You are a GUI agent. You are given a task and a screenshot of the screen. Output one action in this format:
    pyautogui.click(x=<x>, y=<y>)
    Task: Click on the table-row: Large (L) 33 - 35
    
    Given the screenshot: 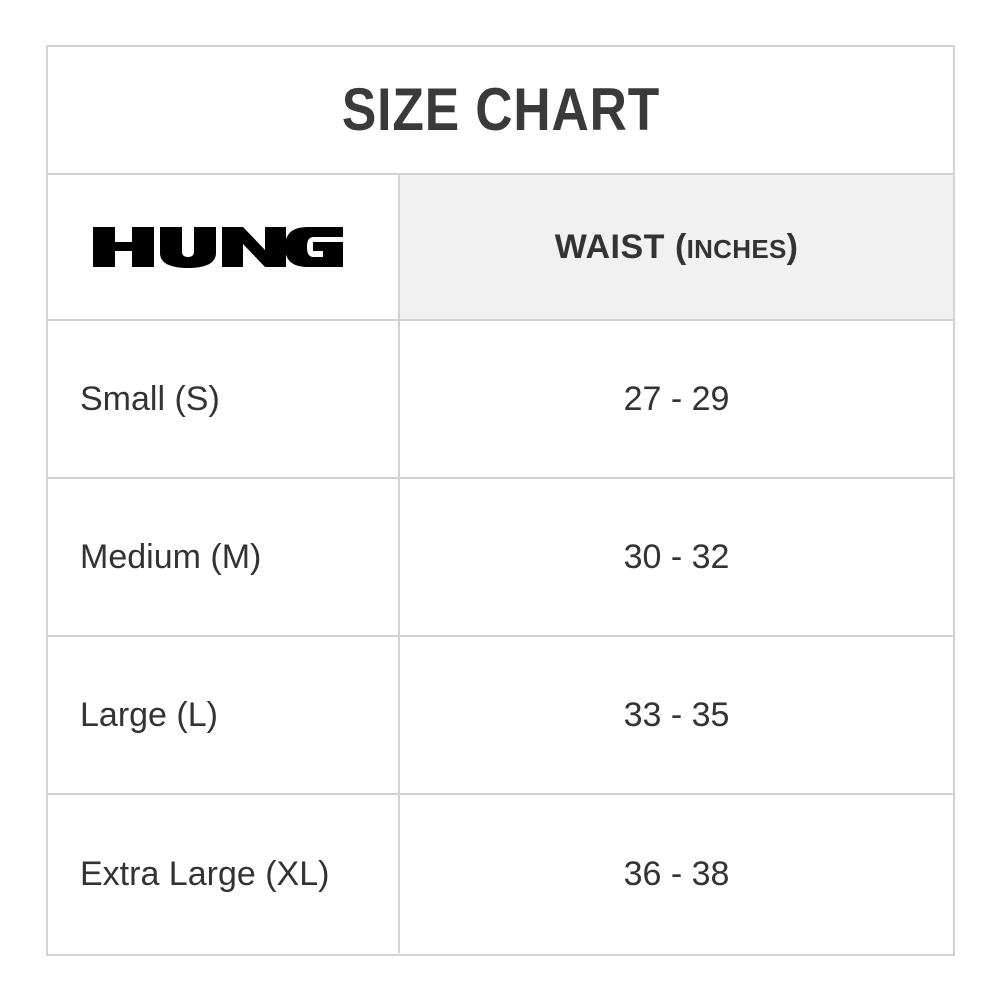 What is the action you would take?
    pyautogui.click(x=500, y=716)
    